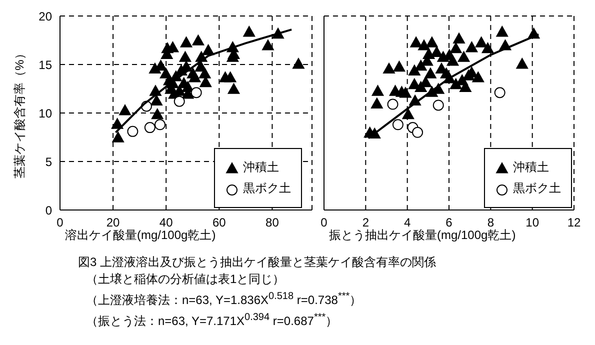 This screenshot has height=345, width=595. What do you see at coordinates (45, 16) in the screenshot?
I see `y-tick-label: 20` at bounding box center [45, 16].